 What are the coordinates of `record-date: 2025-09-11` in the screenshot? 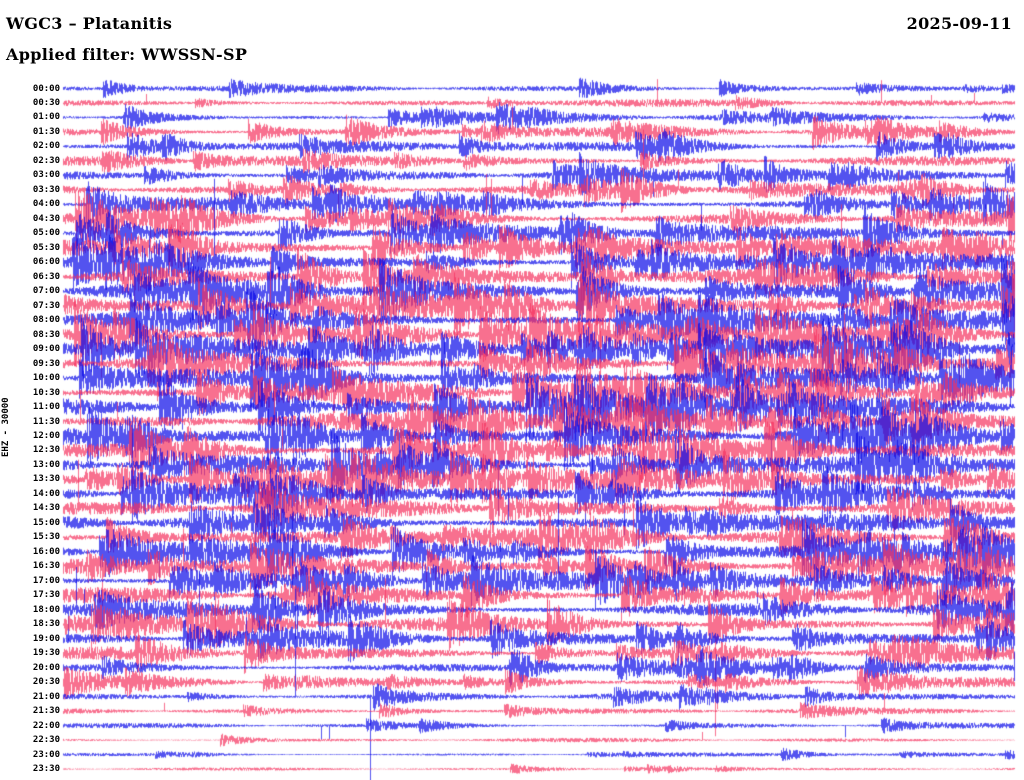 It's located at (959, 23).